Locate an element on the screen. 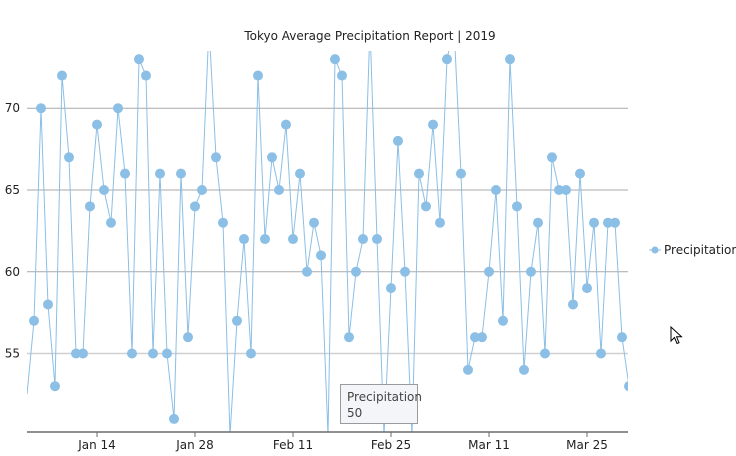 The image size is (736, 456). x-tick-label: Feb 11 is located at coordinates (293, 445).